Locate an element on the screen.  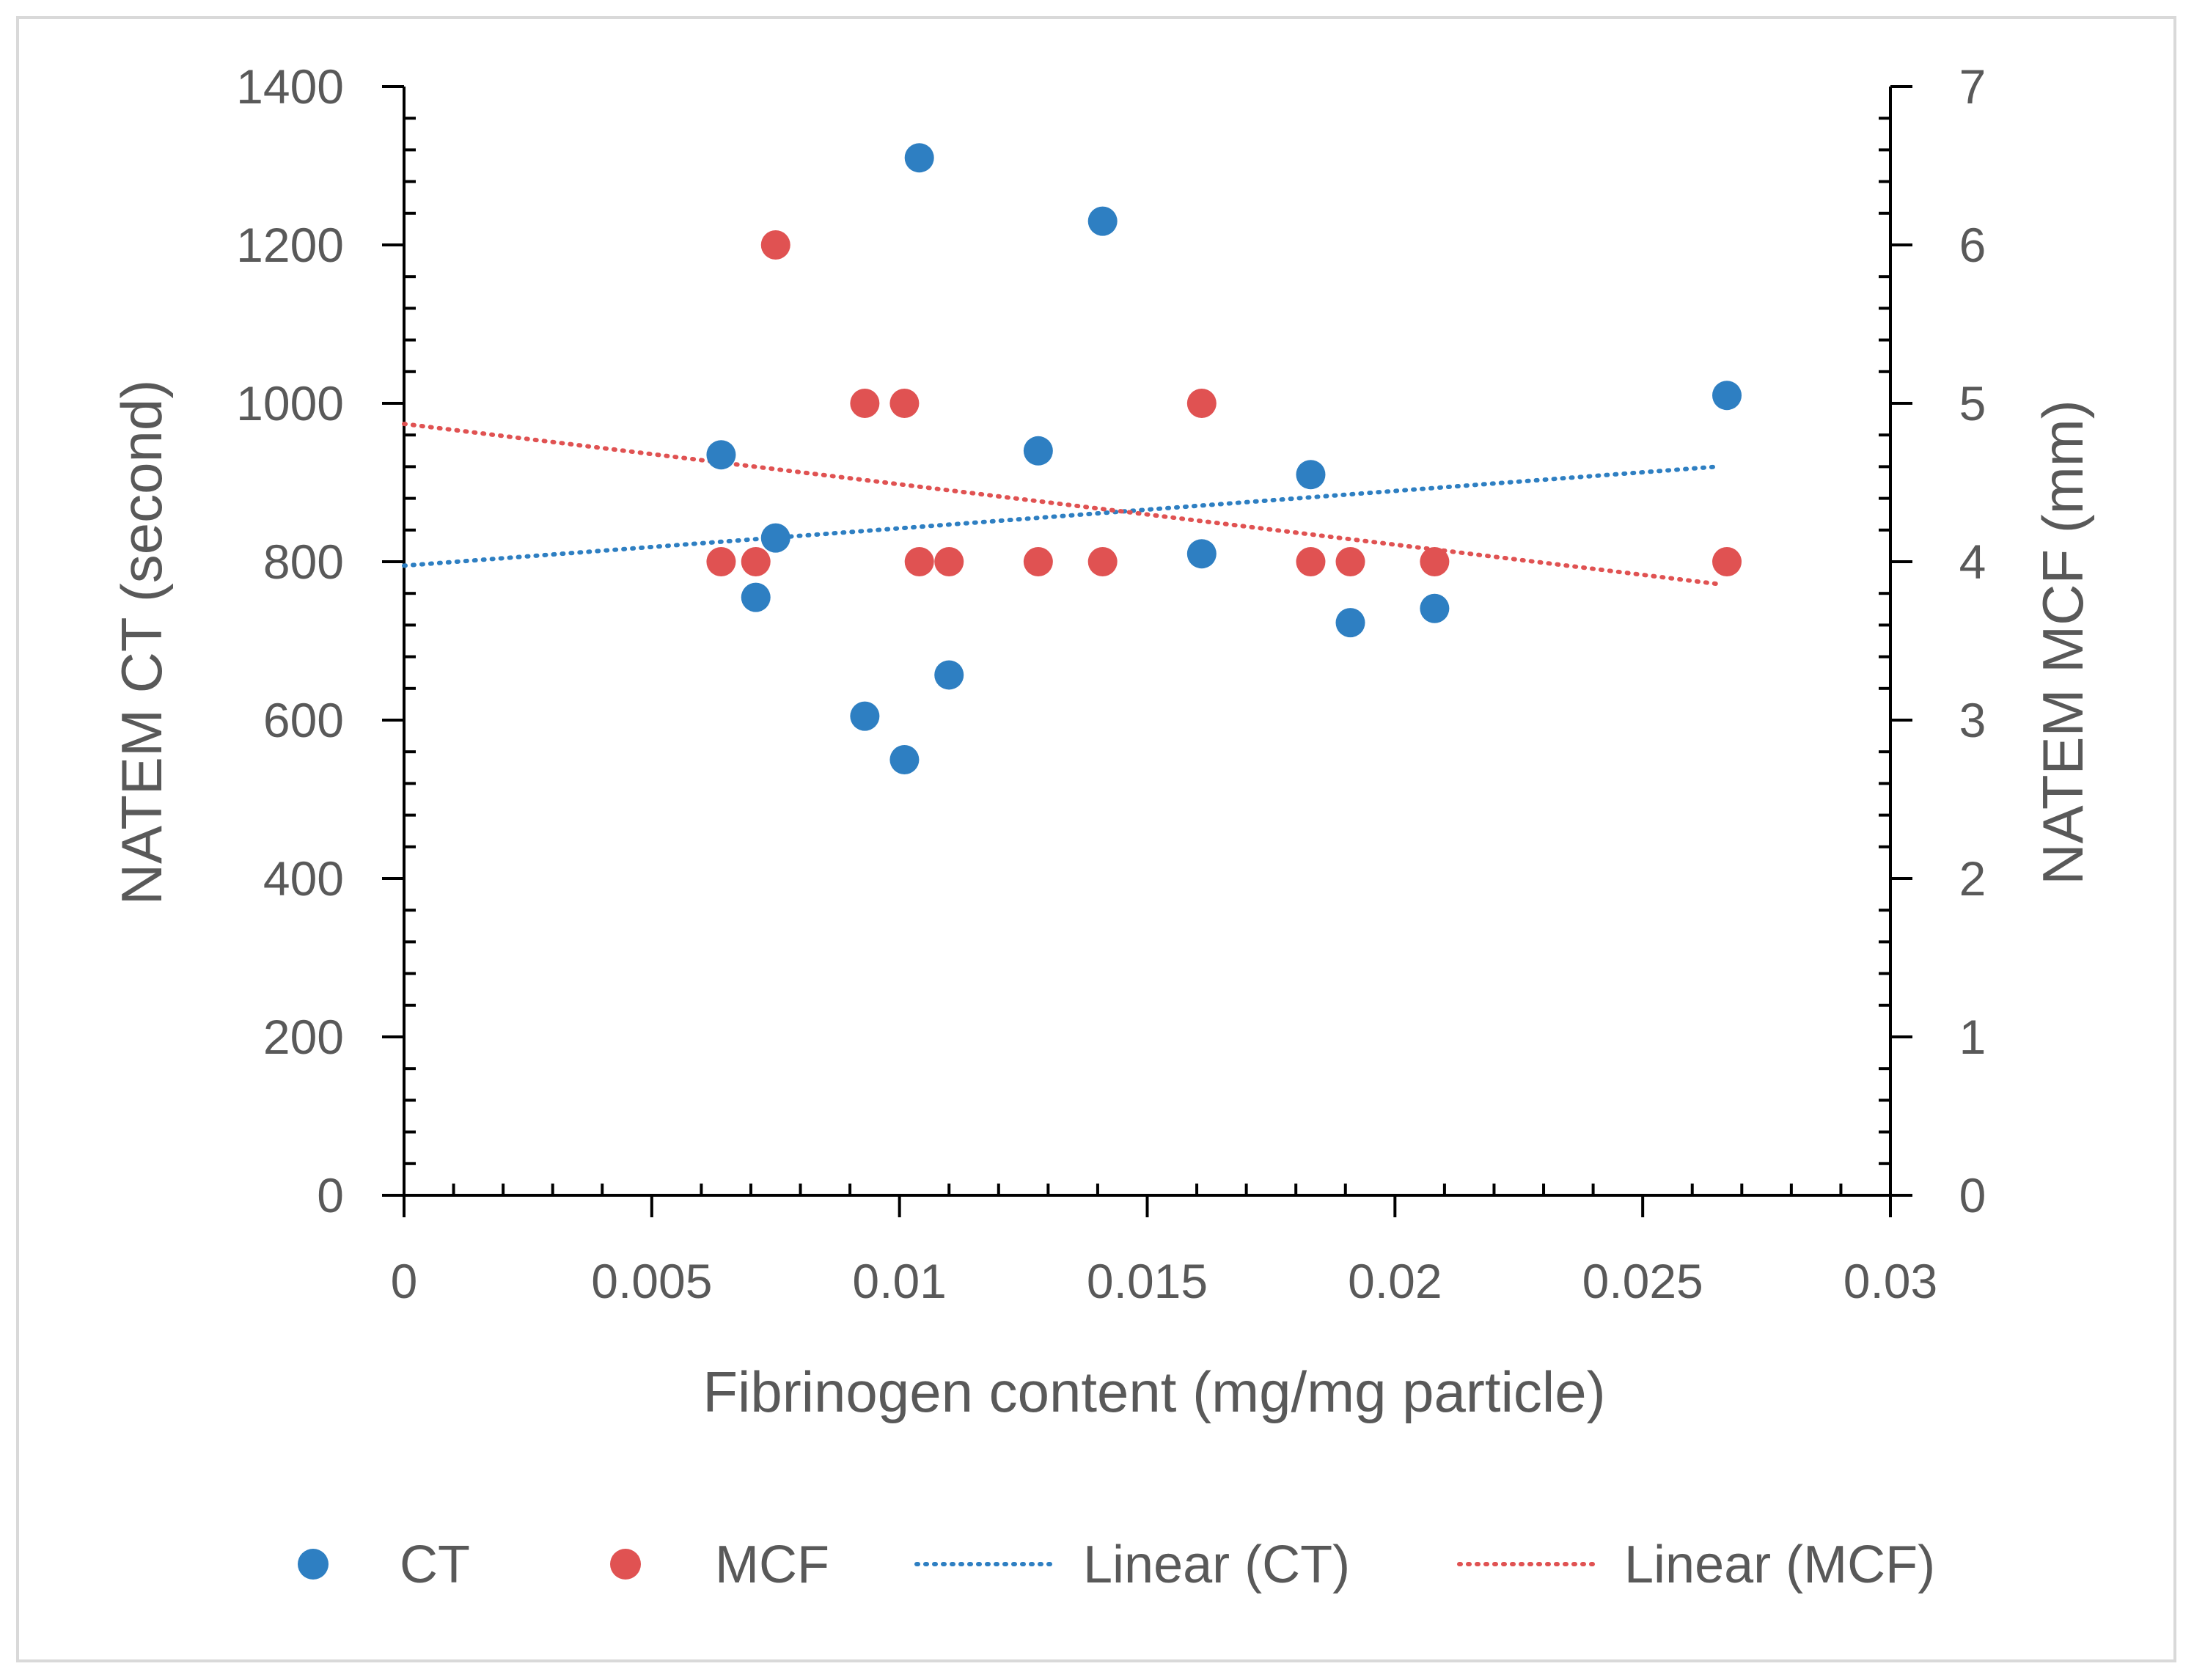
y-left-tick-label: 800 is located at coordinates (303, 562).